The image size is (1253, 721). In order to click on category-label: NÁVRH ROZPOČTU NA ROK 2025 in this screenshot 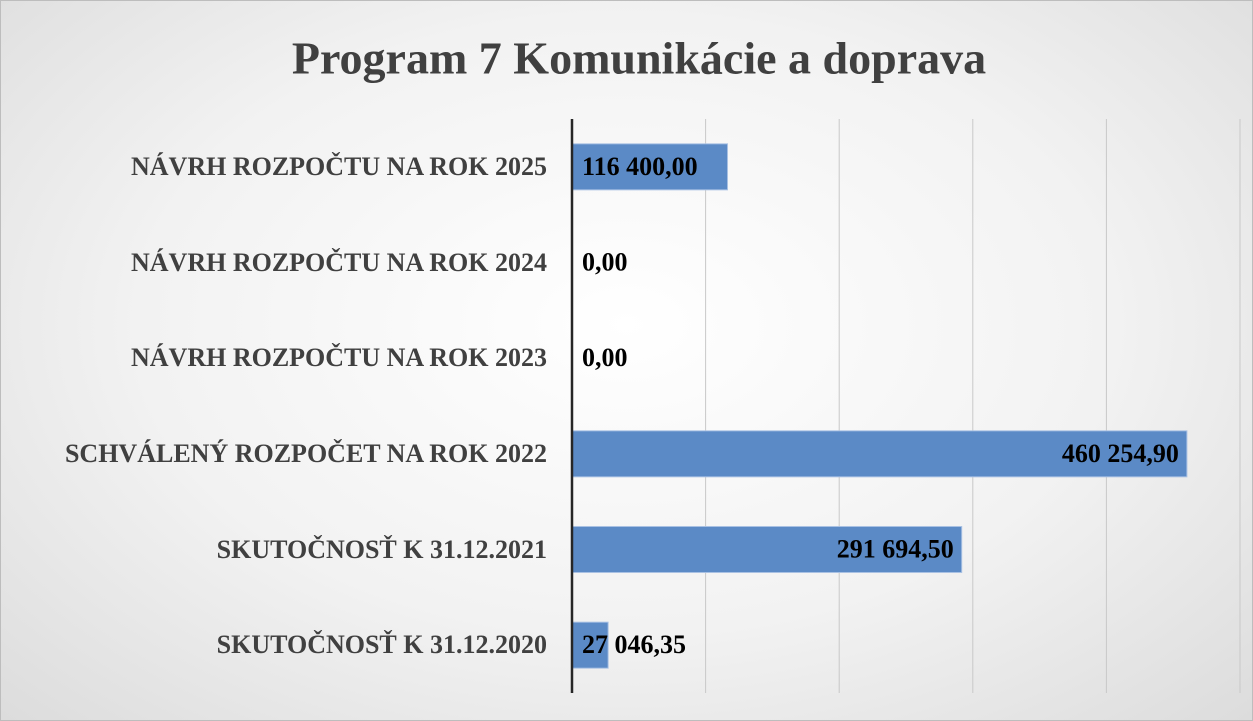, I will do `click(282, 167)`.